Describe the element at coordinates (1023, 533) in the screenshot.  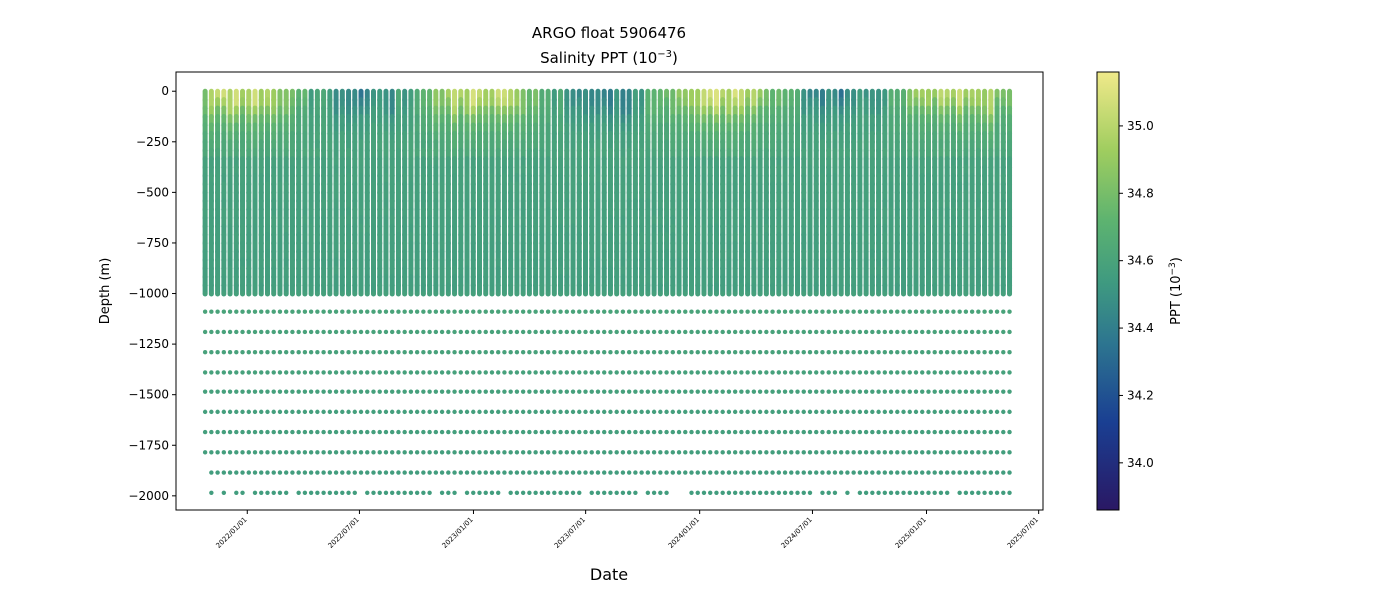
I see `x-tick-label: 2025/07/01` at that location.